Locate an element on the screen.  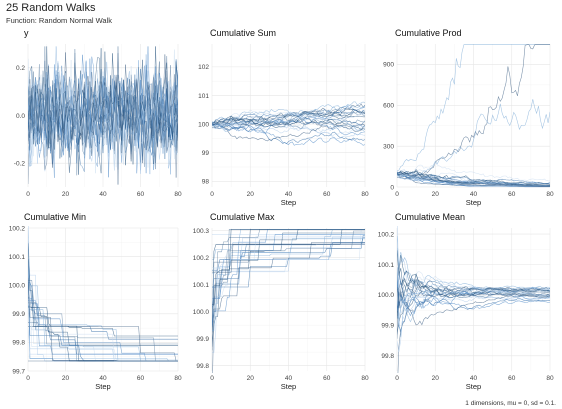
y-tick-label: 102 is located at coordinates (203, 67).